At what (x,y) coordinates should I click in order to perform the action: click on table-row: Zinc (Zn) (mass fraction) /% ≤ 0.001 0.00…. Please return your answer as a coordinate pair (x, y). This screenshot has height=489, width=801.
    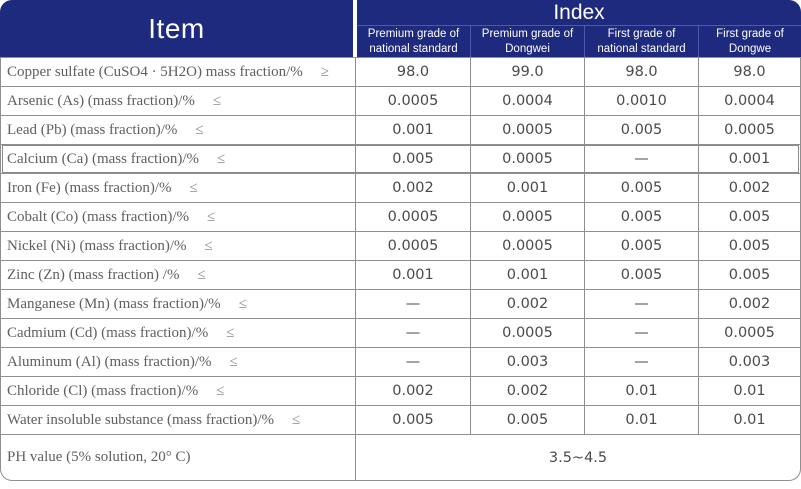
    Looking at the image, I should click on (400, 275).